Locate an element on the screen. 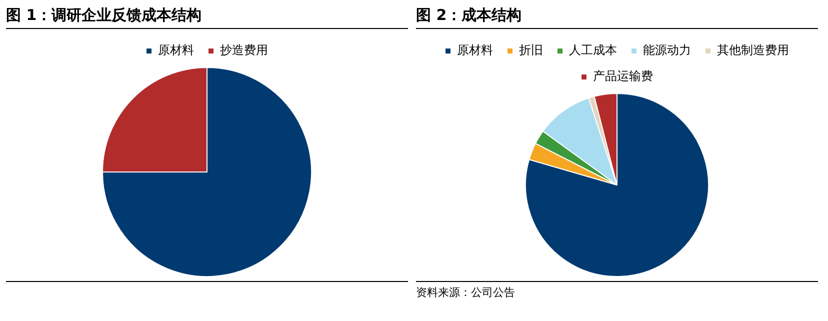  legend-label: 抄造费用 is located at coordinates (244, 50).